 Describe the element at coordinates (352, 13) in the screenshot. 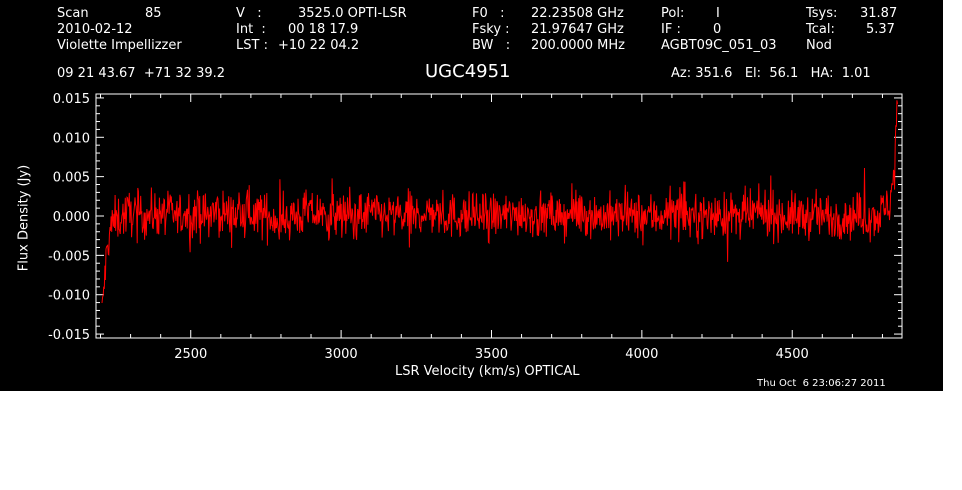

I see `v-value: 3525.0 OPTI-LSR` at that location.